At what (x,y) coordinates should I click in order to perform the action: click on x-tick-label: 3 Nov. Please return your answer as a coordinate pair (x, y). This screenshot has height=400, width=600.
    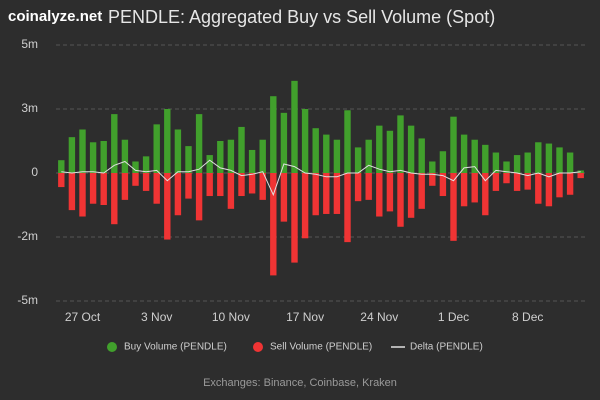
    Looking at the image, I should click on (156, 317).